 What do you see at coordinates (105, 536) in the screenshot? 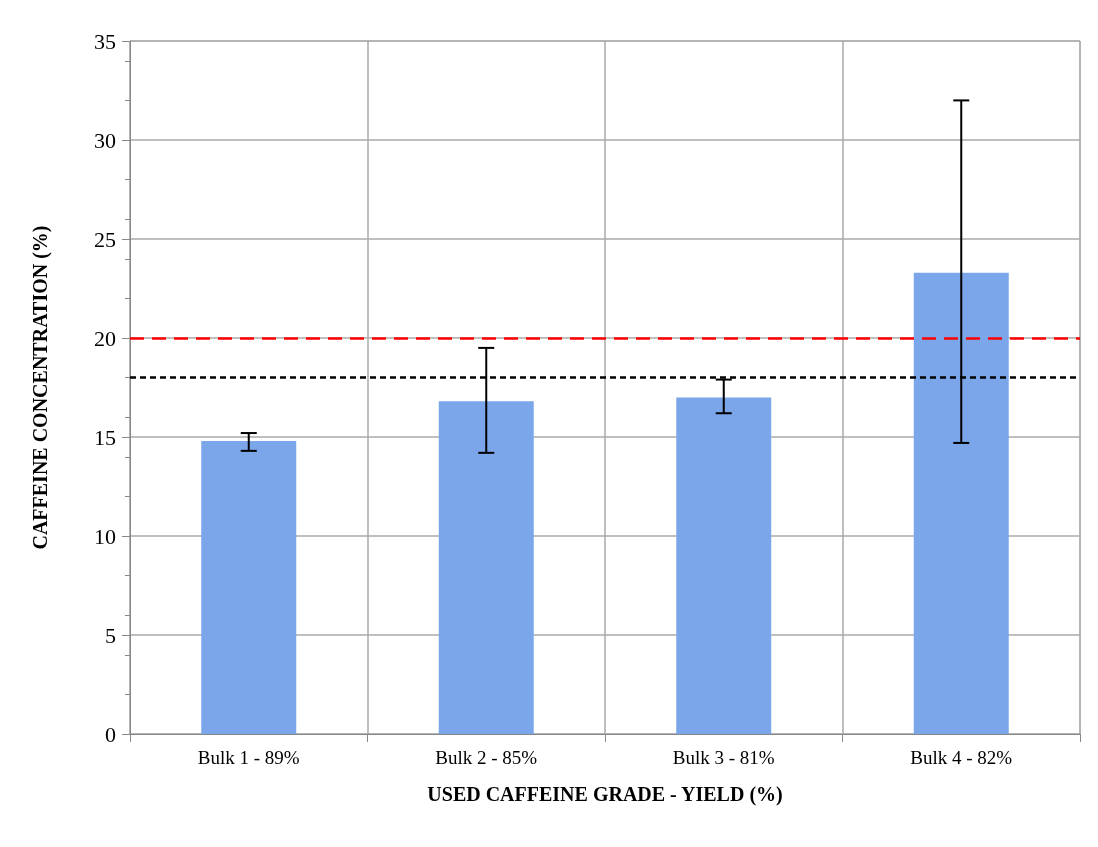
I see `y-tick-label: 10` at bounding box center [105, 536].